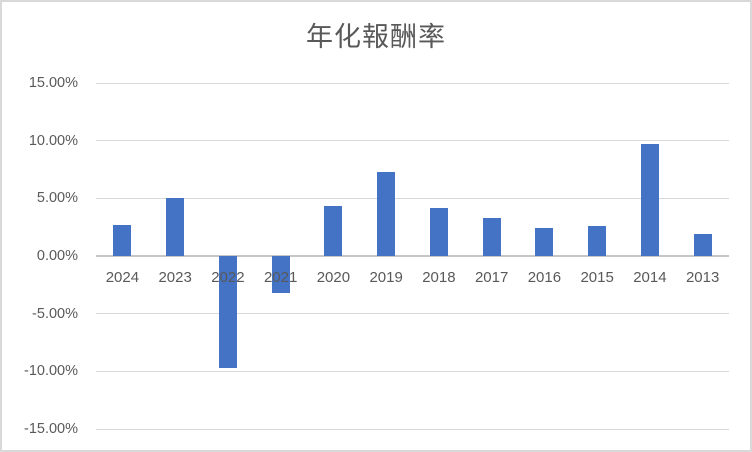  What do you see at coordinates (597, 241) in the screenshot?
I see `bar-2015` at bounding box center [597, 241].